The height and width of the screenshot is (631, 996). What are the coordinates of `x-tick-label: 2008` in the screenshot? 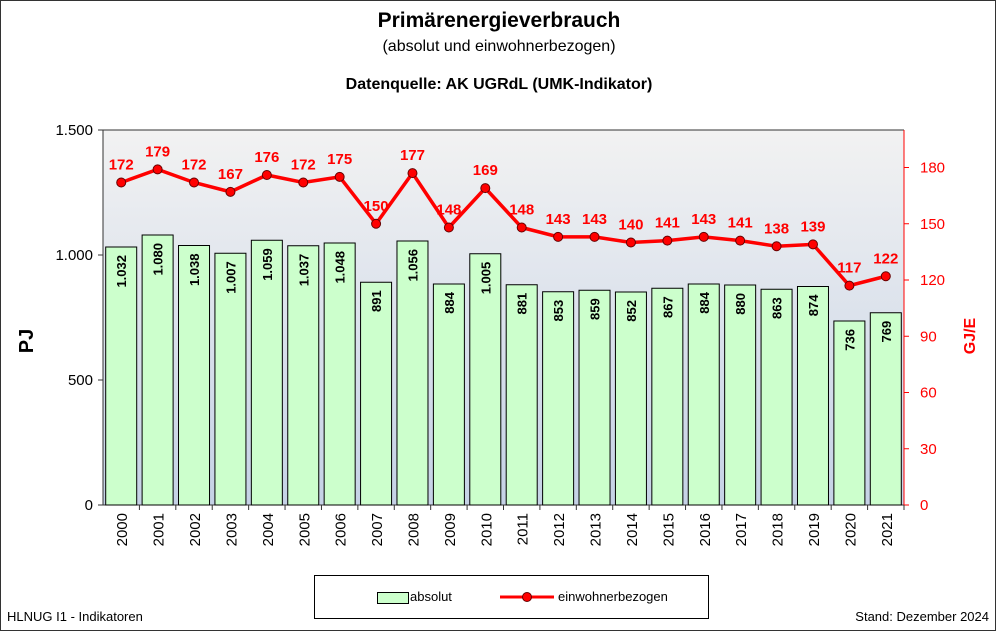 It's located at (413, 529).